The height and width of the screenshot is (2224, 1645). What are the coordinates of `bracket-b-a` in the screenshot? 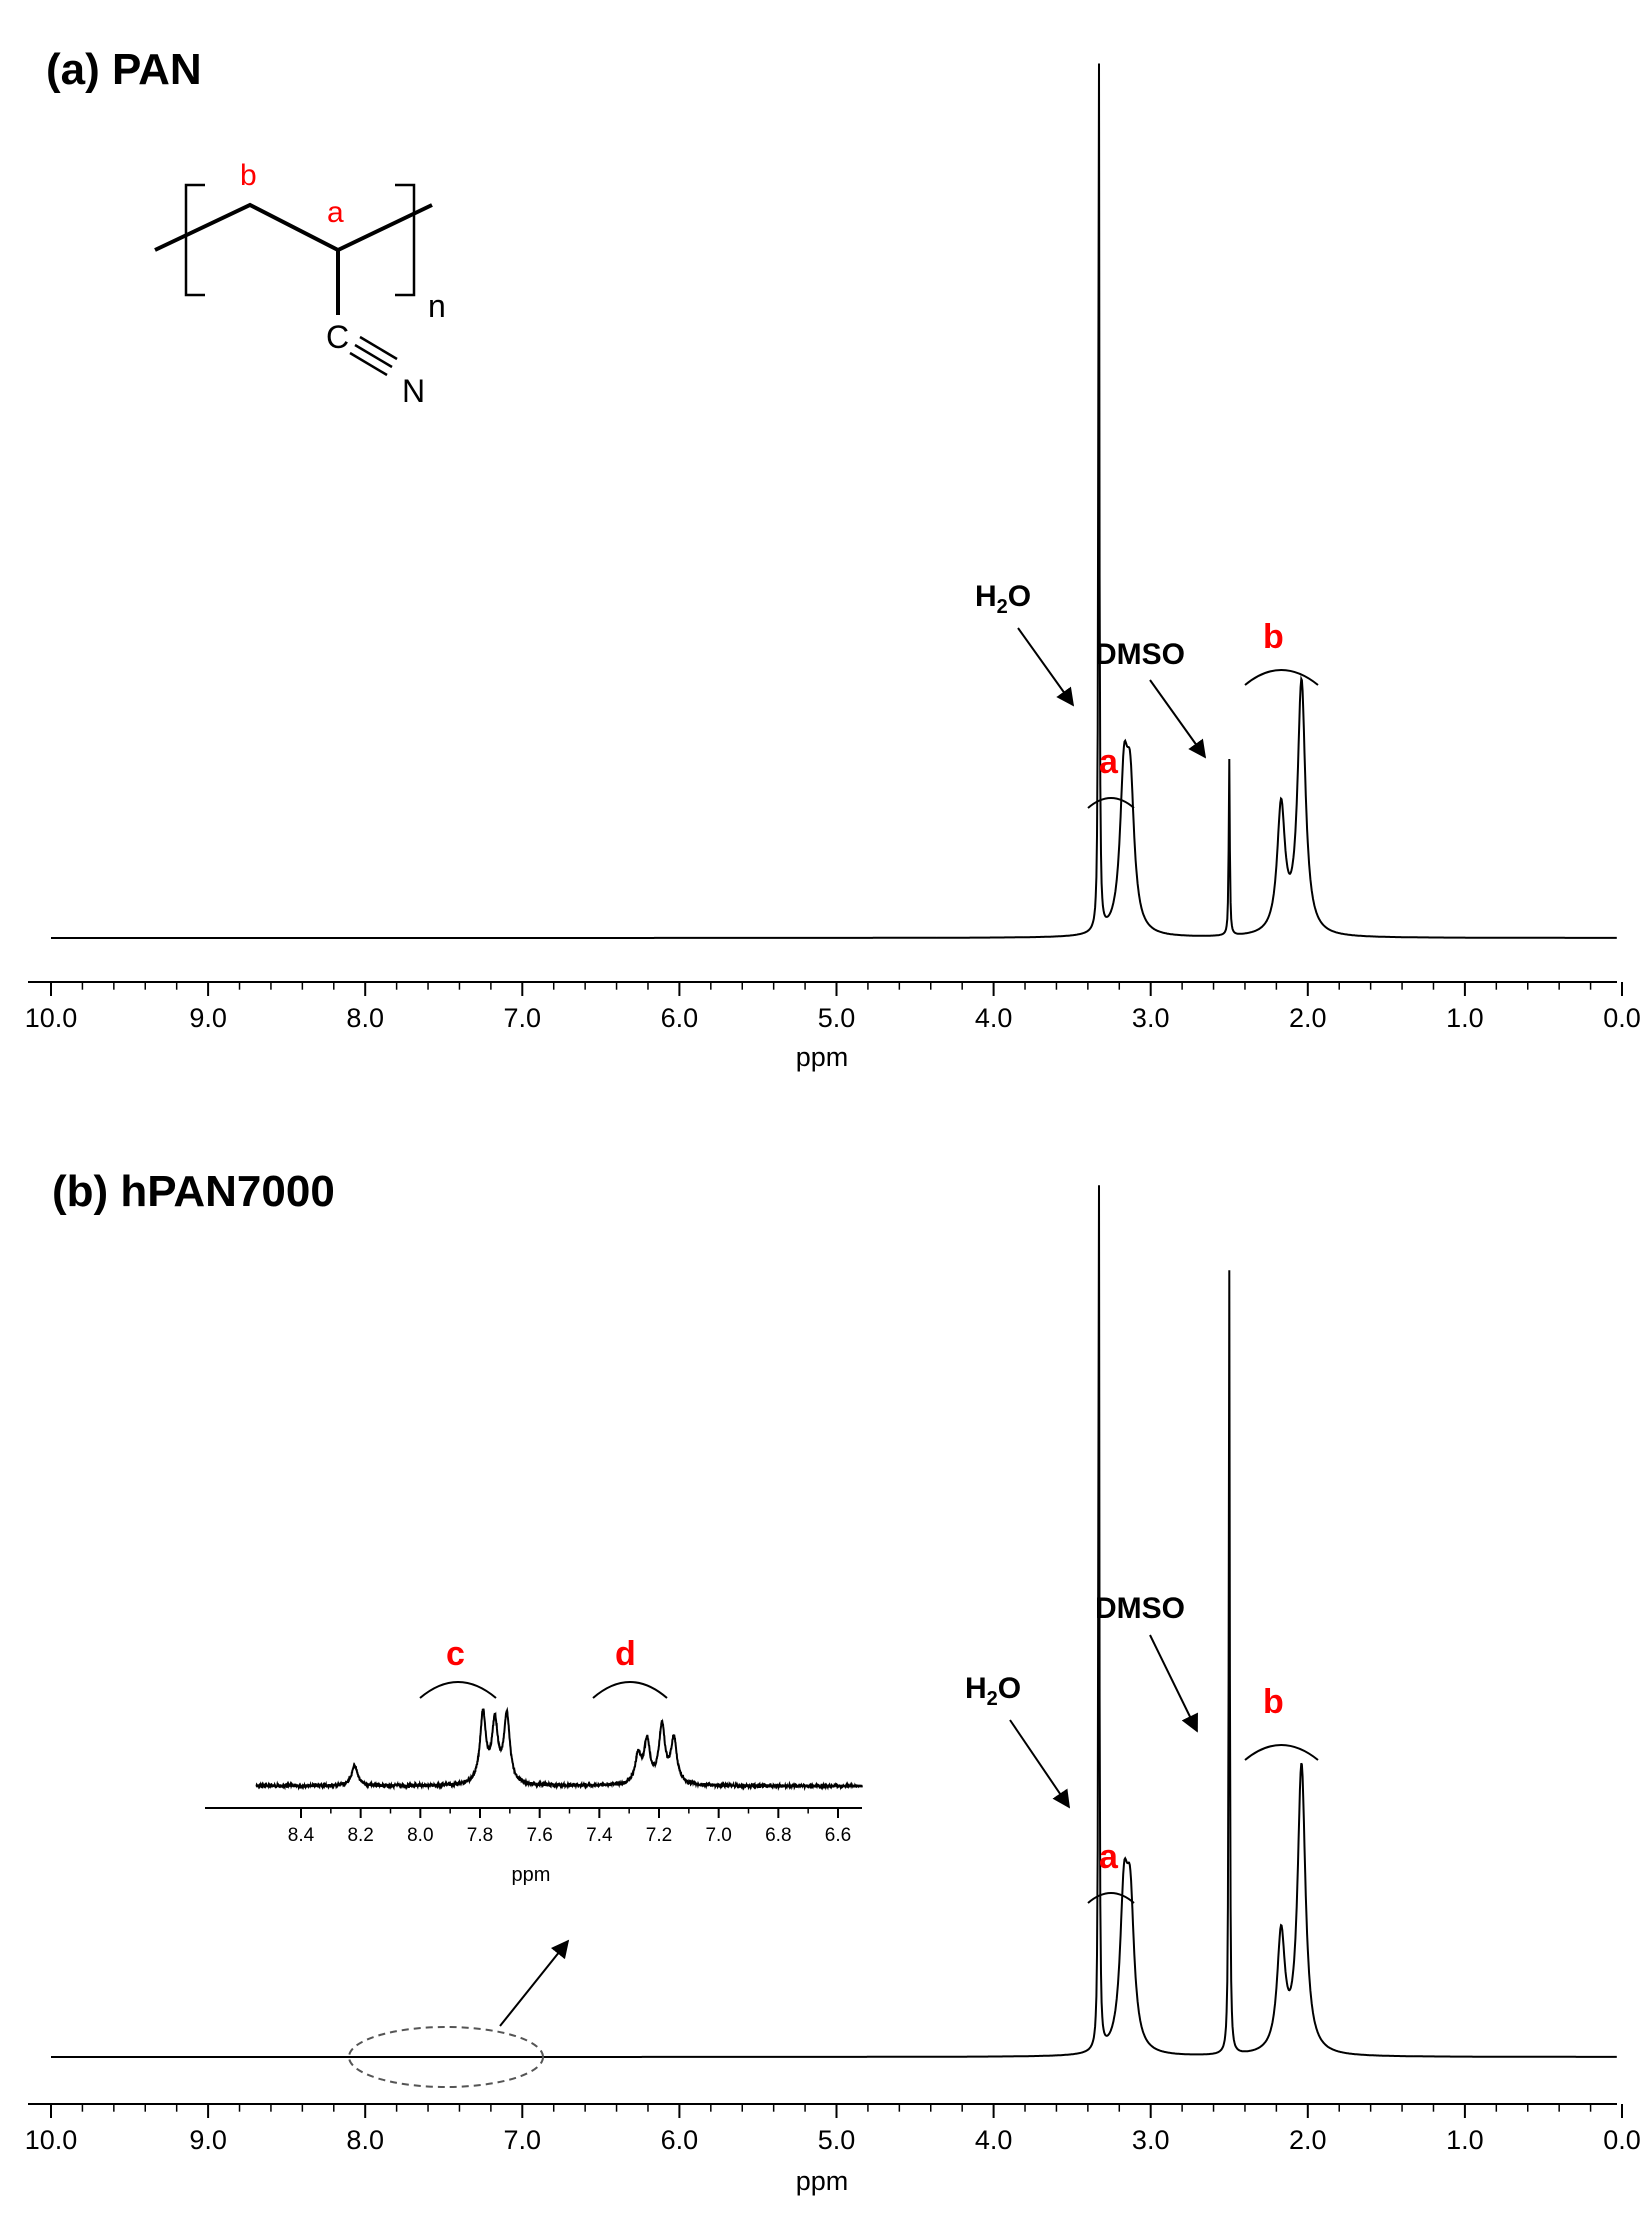 It's located at (1281, 677).